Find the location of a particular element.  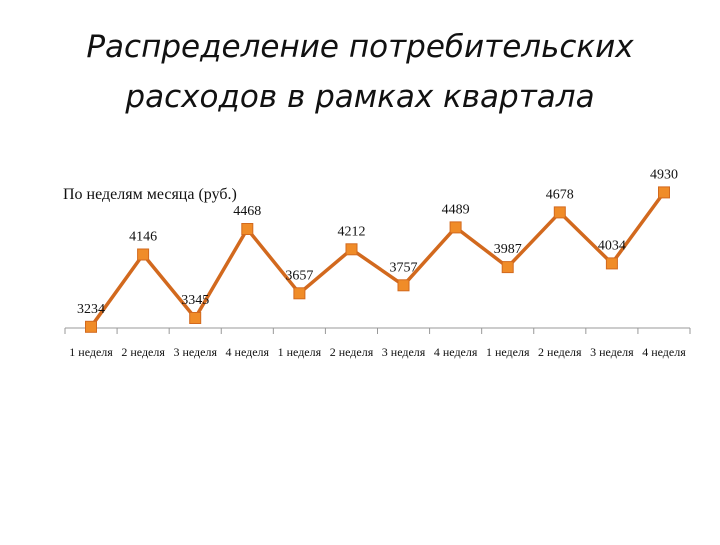

data-label: 4468 is located at coordinates (247, 211).